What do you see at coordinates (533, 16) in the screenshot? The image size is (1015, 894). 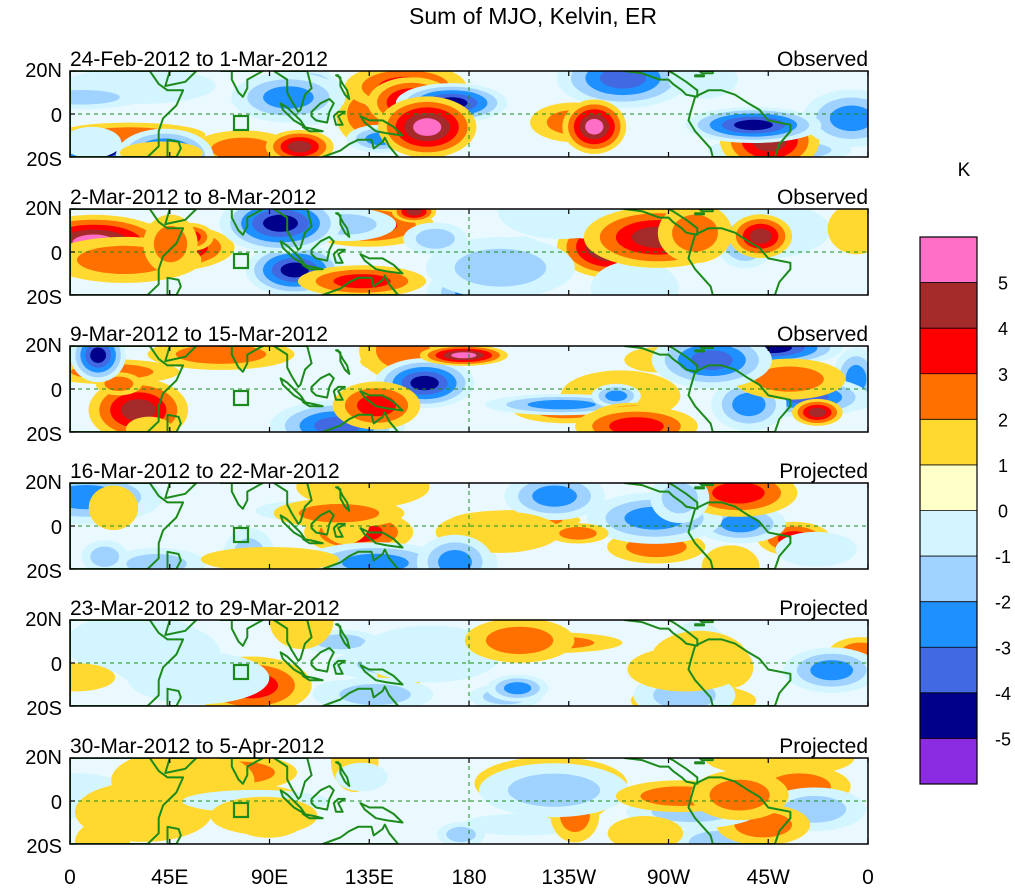 I see `figure-title: Sum of MJO, Kelvin, ER` at bounding box center [533, 16].